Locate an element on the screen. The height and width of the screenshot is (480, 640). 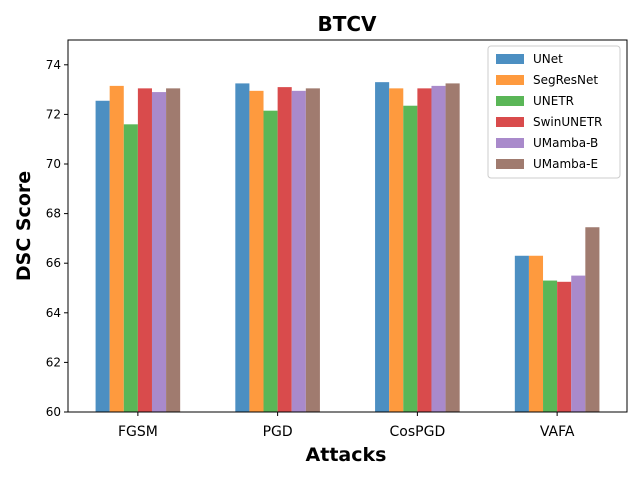
x-tick-label-fgsm: FGSM is located at coordinates (138, 432).